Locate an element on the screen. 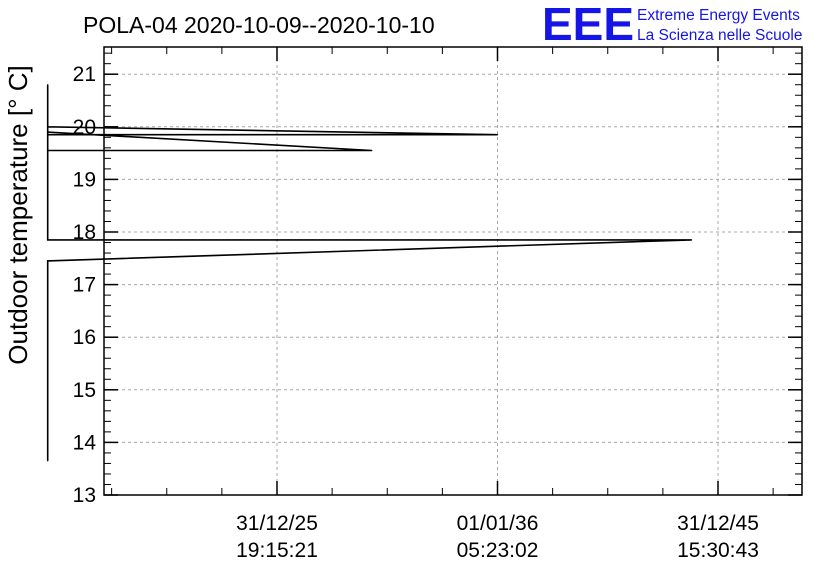 The width and height of the screenshot is (836, 572). y-tick-label: 18 is located at coordinates (84, 232).